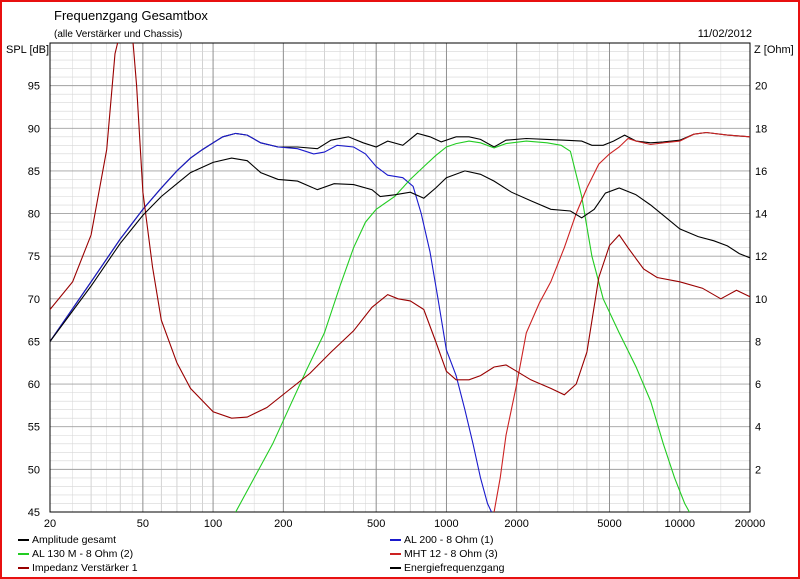 The image size is (800, 579). Describe the element at coordinates (34, 385) in the screenshot. I see `y-tick-label-left: 60` at that location.